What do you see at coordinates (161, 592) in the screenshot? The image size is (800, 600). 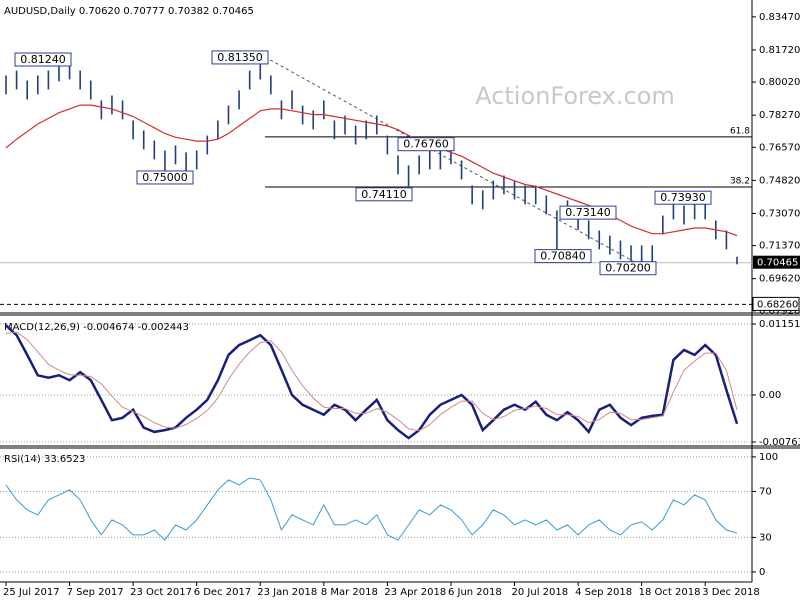 I see `x-tick-label: 23 Oct 2017` at bounding box center [161, 592].